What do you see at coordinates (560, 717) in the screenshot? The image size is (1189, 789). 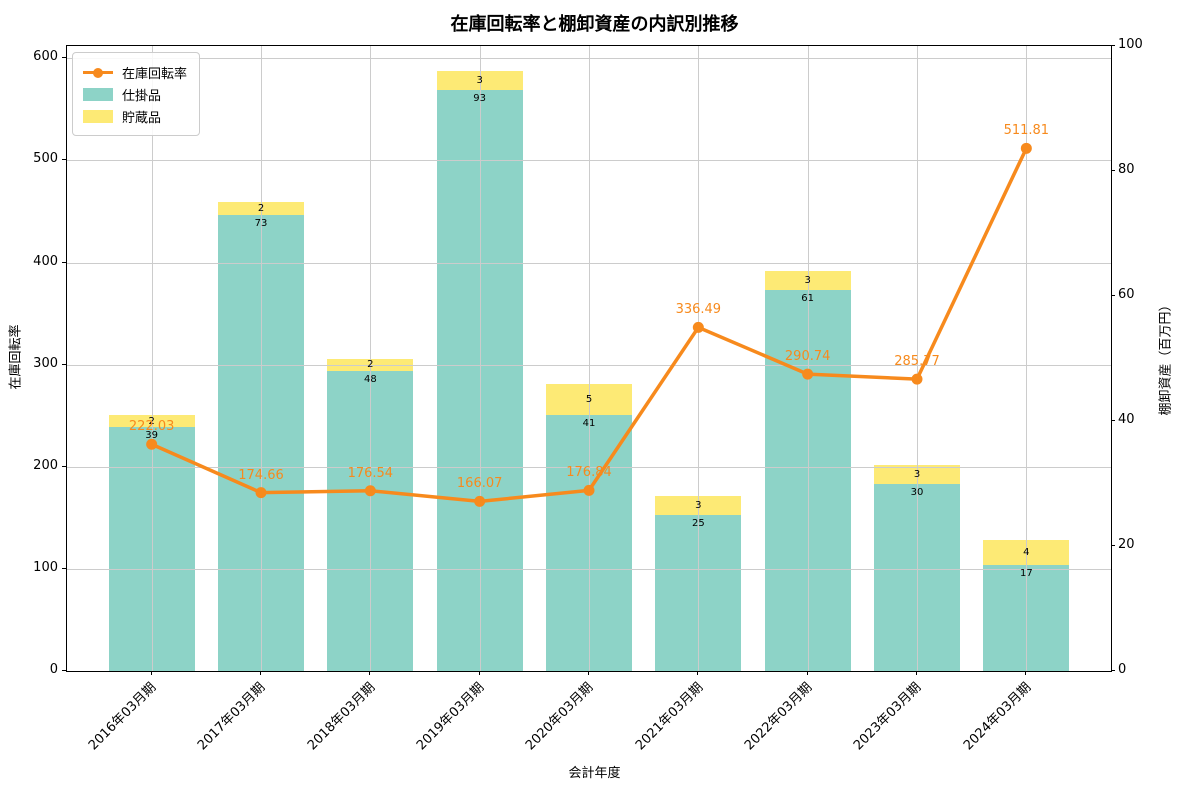 I see `x-axis-tick-label: 2020年03月期` at bounding box center [560, 717].